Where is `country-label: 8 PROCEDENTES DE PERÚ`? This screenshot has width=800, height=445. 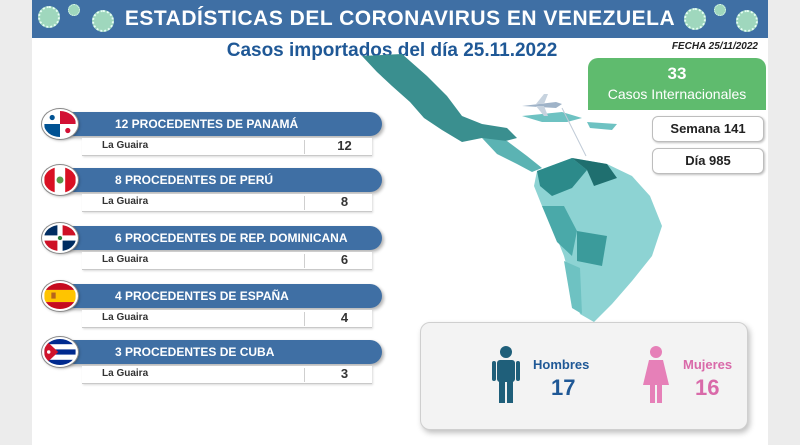
country-label: 8 PROCEDENTES DE PERÚ is located at coordinates (194, 180).